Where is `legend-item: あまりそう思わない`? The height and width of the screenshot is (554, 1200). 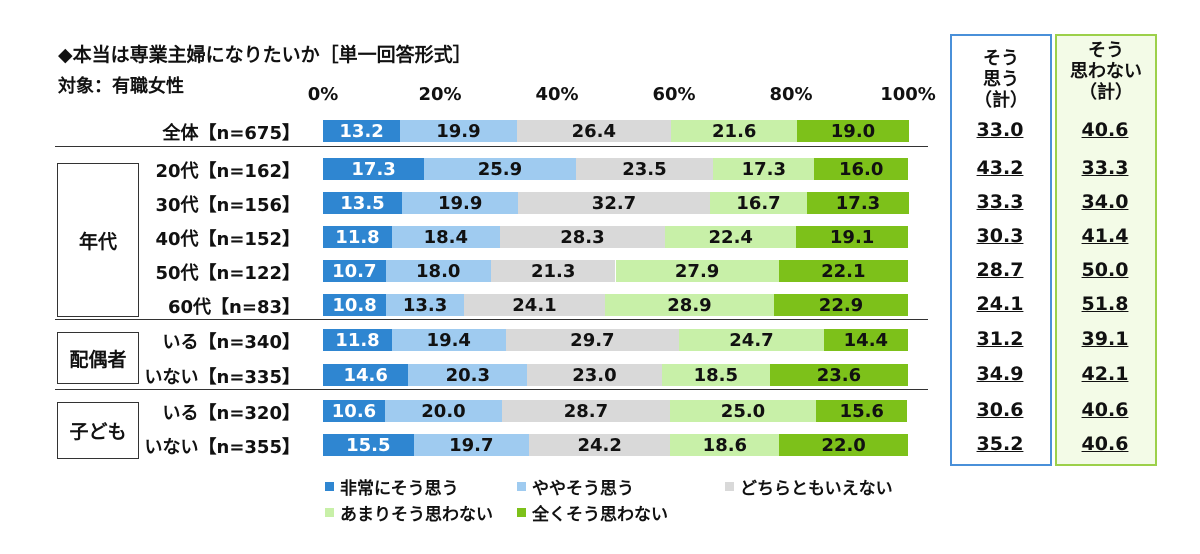
legend-item: あまりそう思わない is located at coordinates (409, 512).